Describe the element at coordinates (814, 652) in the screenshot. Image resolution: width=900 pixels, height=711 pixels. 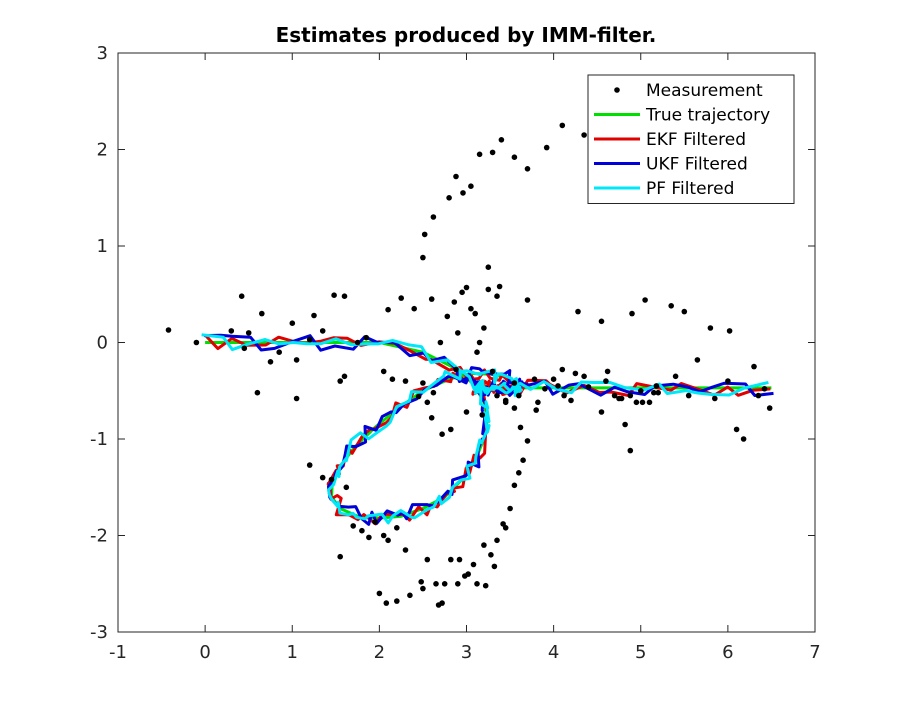
I see `x-tick-label: 7` at that location.